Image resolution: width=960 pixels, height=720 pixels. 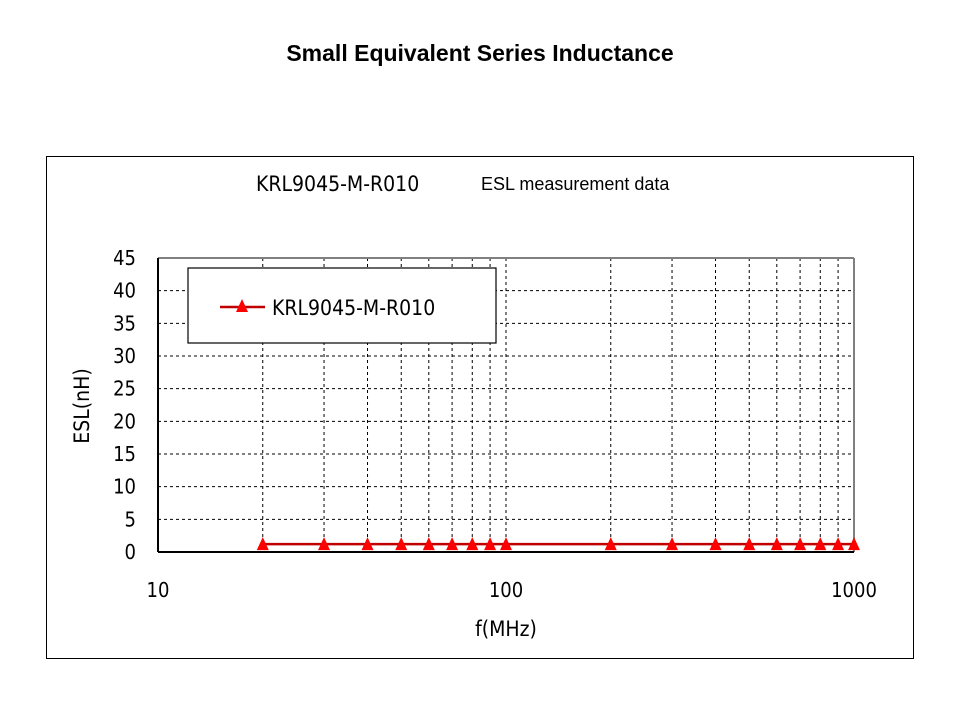 I want to click on x-tick-label: 100, so click(x=506, y=590).